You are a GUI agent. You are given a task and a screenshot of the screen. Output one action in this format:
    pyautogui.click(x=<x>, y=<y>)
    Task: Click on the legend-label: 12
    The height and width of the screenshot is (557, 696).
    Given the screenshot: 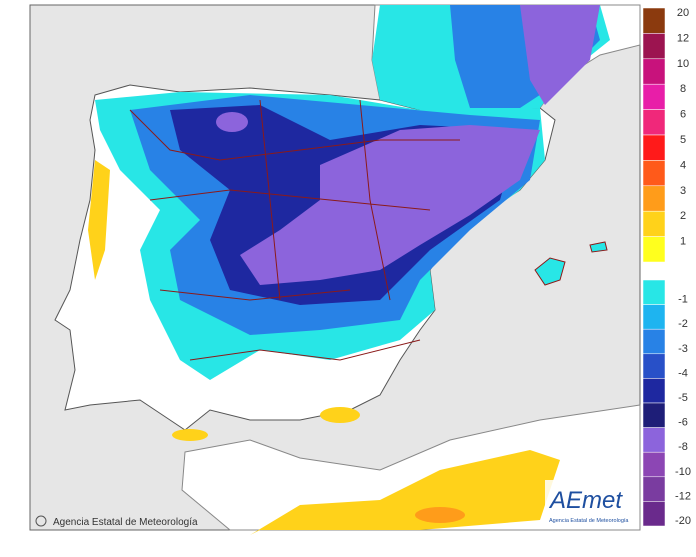 What is the action you would take?
    pyautogui.click(x=683, y=38)
    